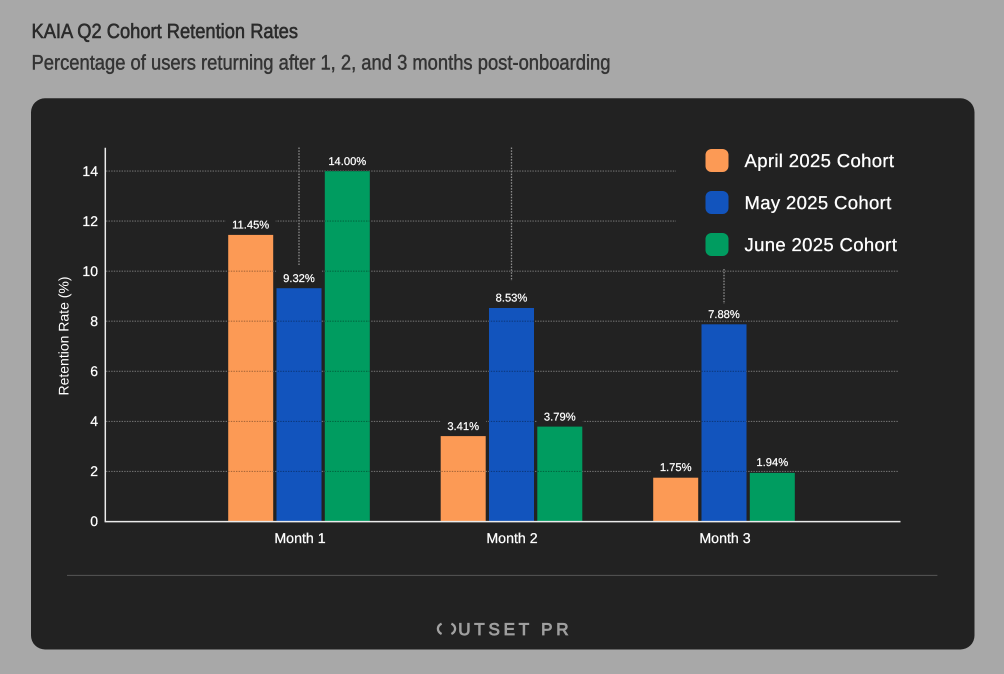 The image size is (1004, 674). I want to click on svg-text: 14.00%, so click(347, 162).